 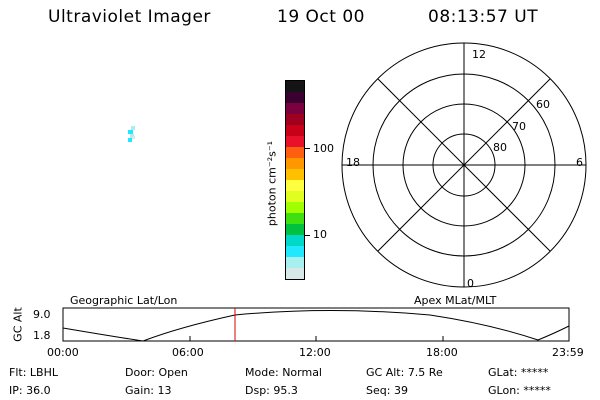 What do you see at coordinates (518, 372) in the screenshot?
I see `info-glat: GLat: *****` at bounding box center [518, 372].